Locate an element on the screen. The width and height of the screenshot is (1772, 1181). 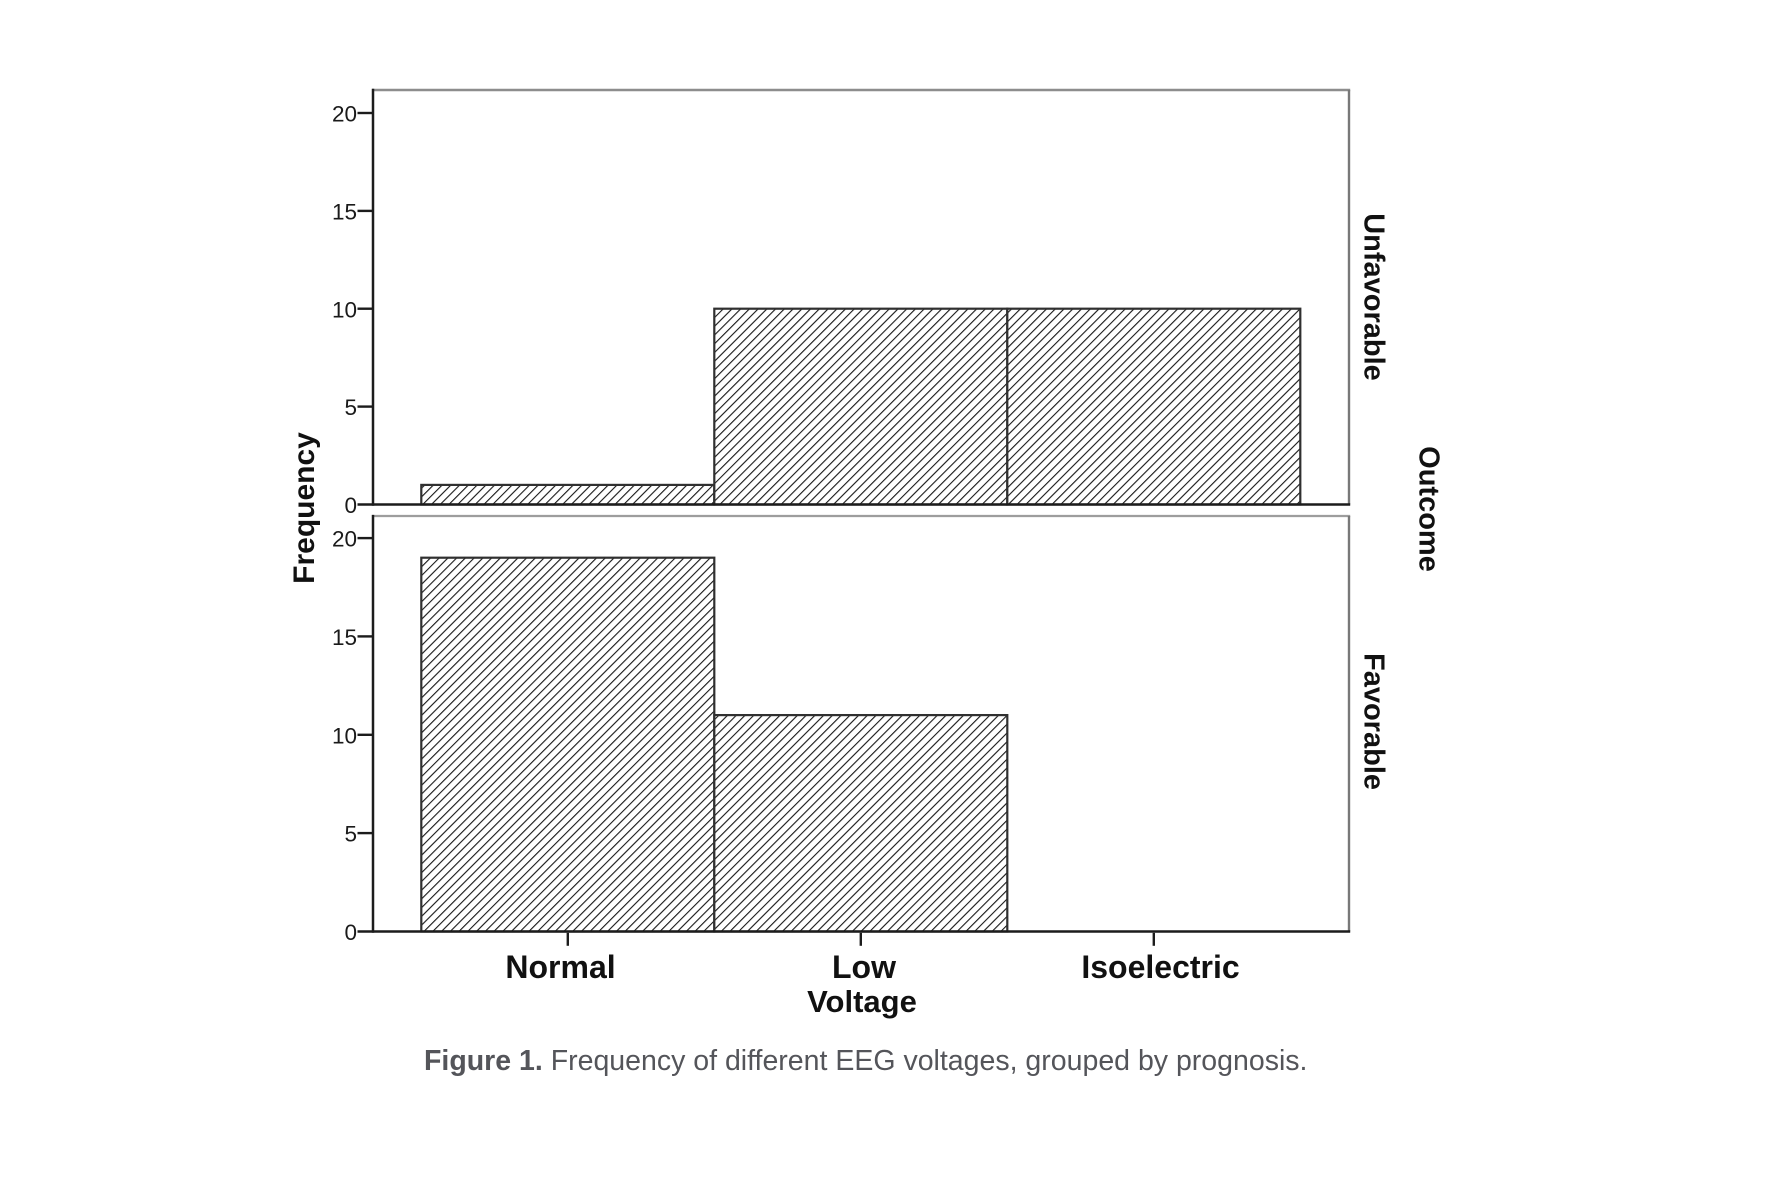
svg-text: Isoelectric is located at coordinates (1160, 967).